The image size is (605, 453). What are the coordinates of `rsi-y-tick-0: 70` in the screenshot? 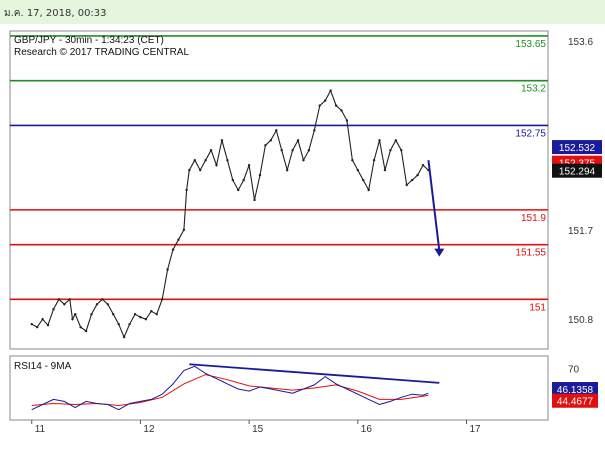 It's located at (574, 369).